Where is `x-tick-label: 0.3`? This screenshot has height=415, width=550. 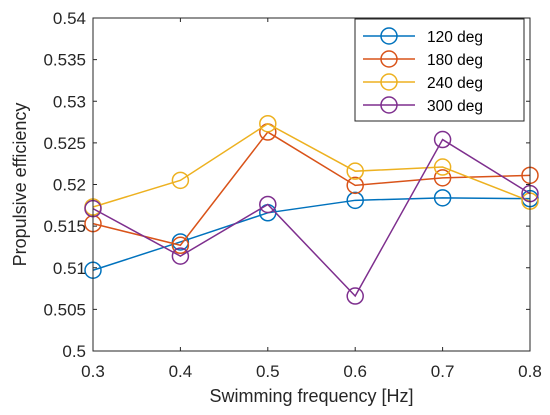 x-tick-label: 0.3 is located at coordinates (93, 371).